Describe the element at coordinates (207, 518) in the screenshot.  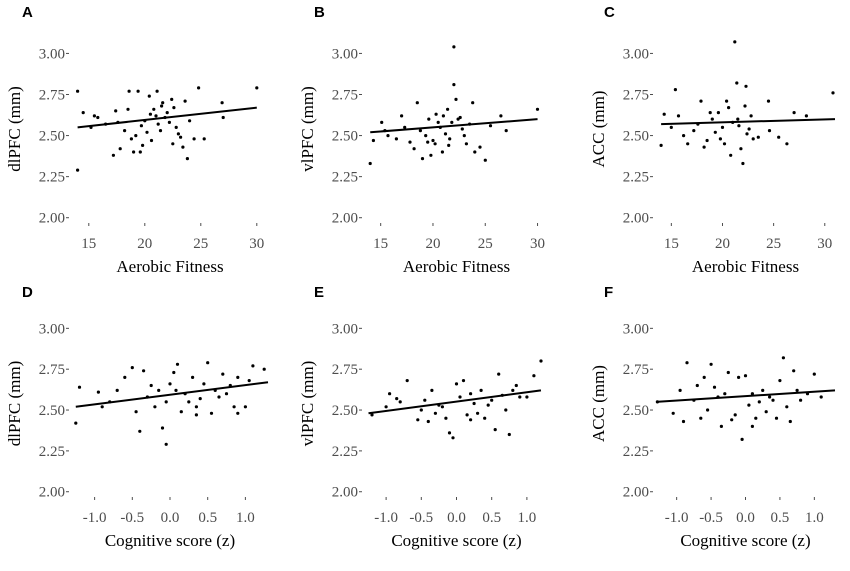
I see `panel-d-xtick-label: 0.5` at that location.